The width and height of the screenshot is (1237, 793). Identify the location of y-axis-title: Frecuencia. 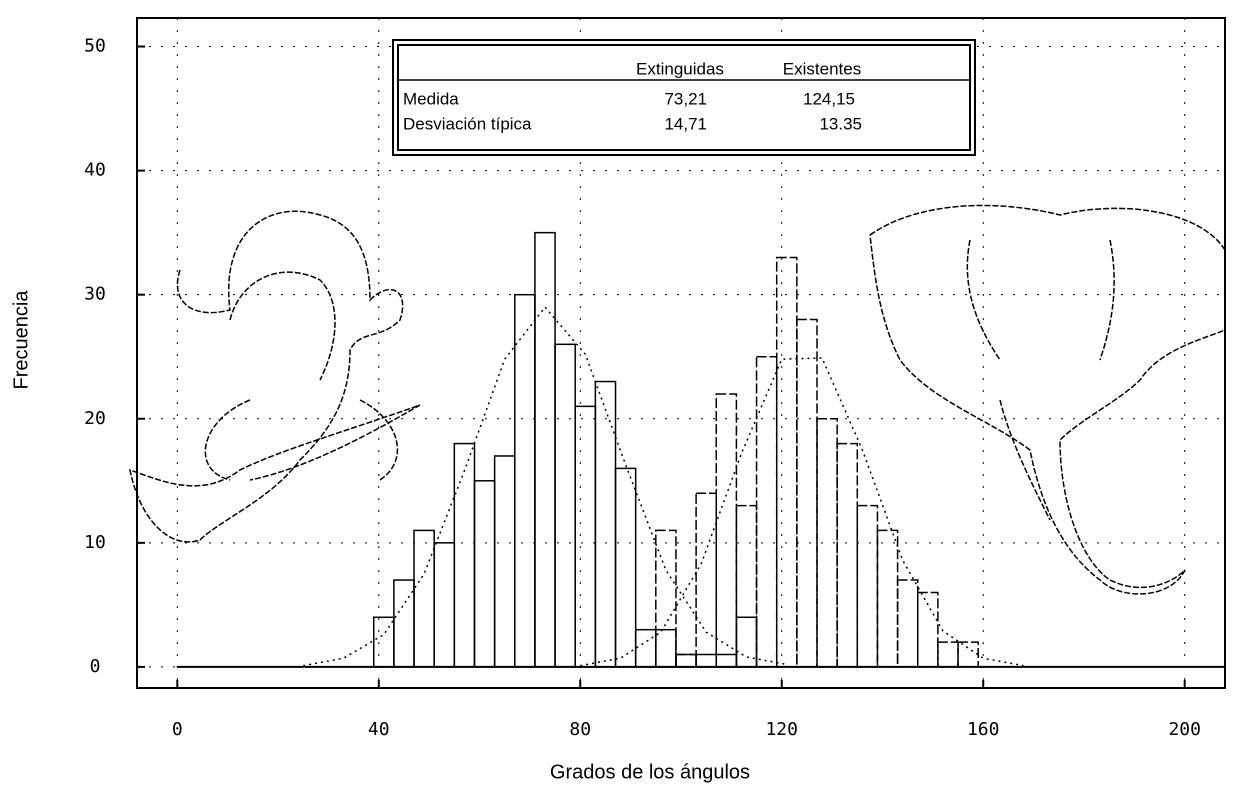
(21, 340).